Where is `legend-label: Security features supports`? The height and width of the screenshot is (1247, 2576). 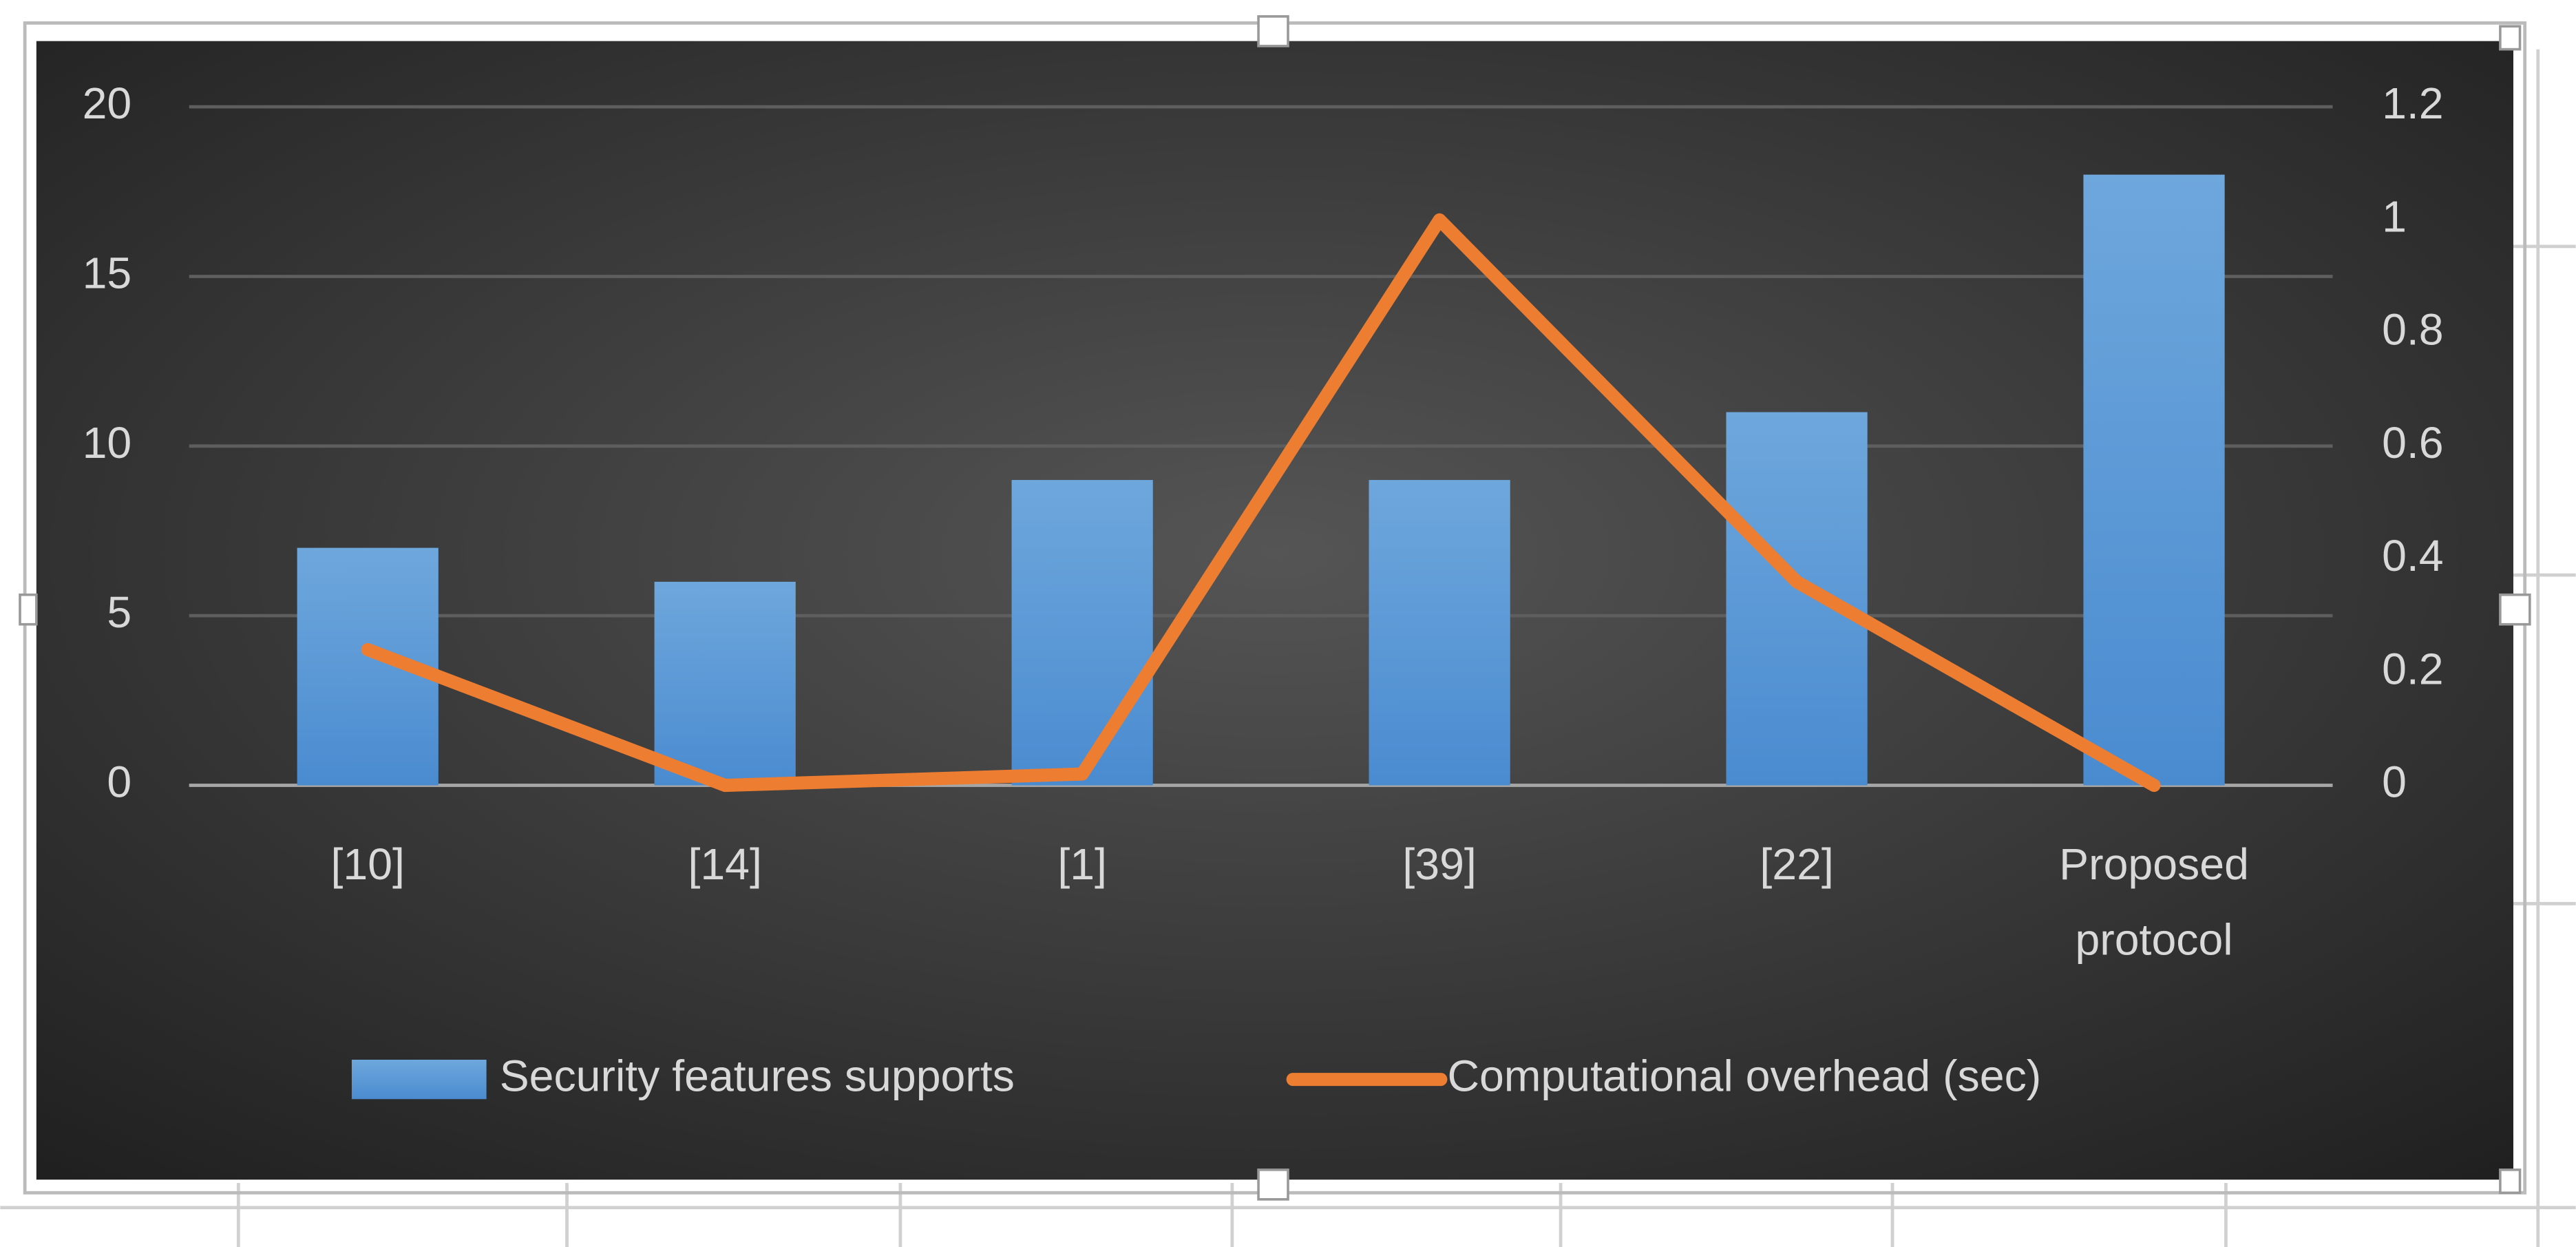
legend-label: Security features supports is located at coordinates (758, 1076).